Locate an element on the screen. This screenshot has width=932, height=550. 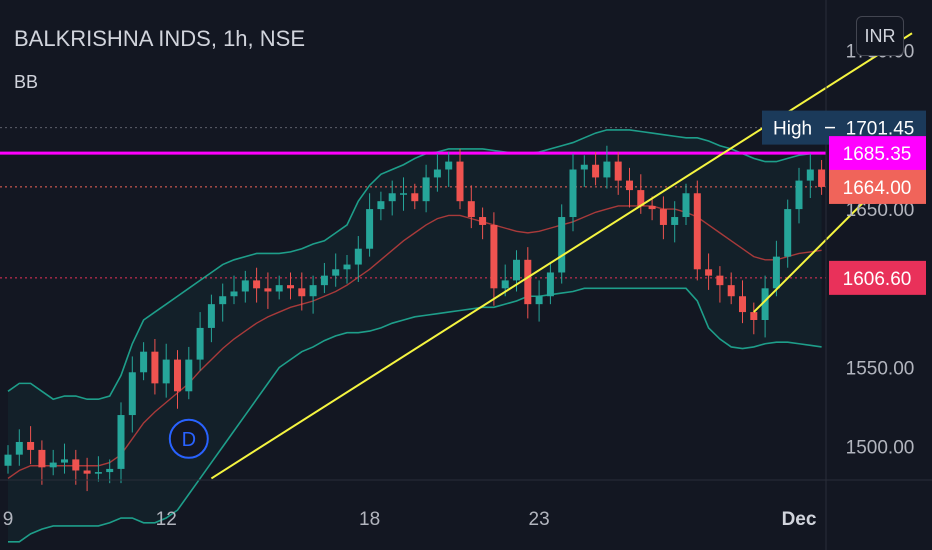
dividend-marker-circle is located at coordinates (188, 438).